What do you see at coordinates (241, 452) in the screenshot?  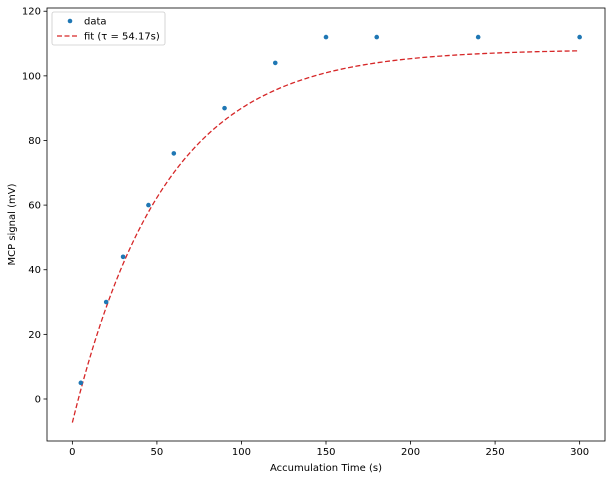 I see `x-tick-label: 100` at bounding box center [241, 452].